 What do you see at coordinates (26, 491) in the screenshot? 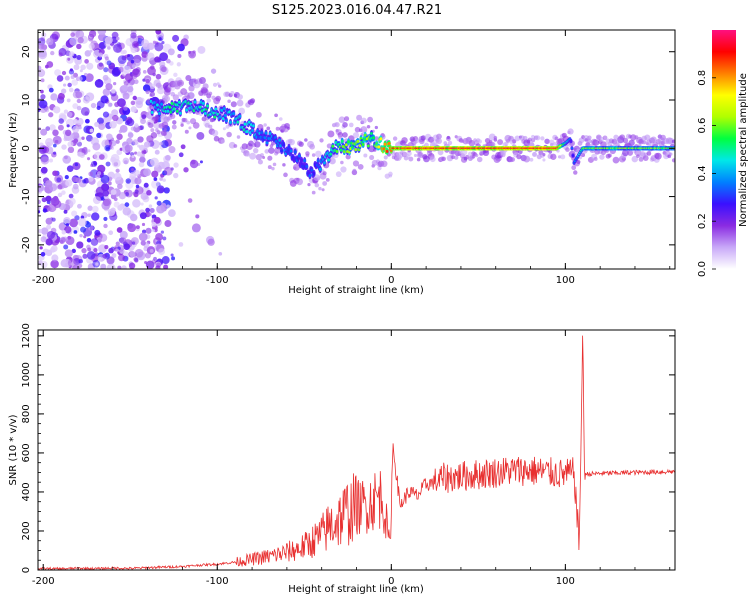
I see `y-tick-label: 400` at bounding box center [26, 491].